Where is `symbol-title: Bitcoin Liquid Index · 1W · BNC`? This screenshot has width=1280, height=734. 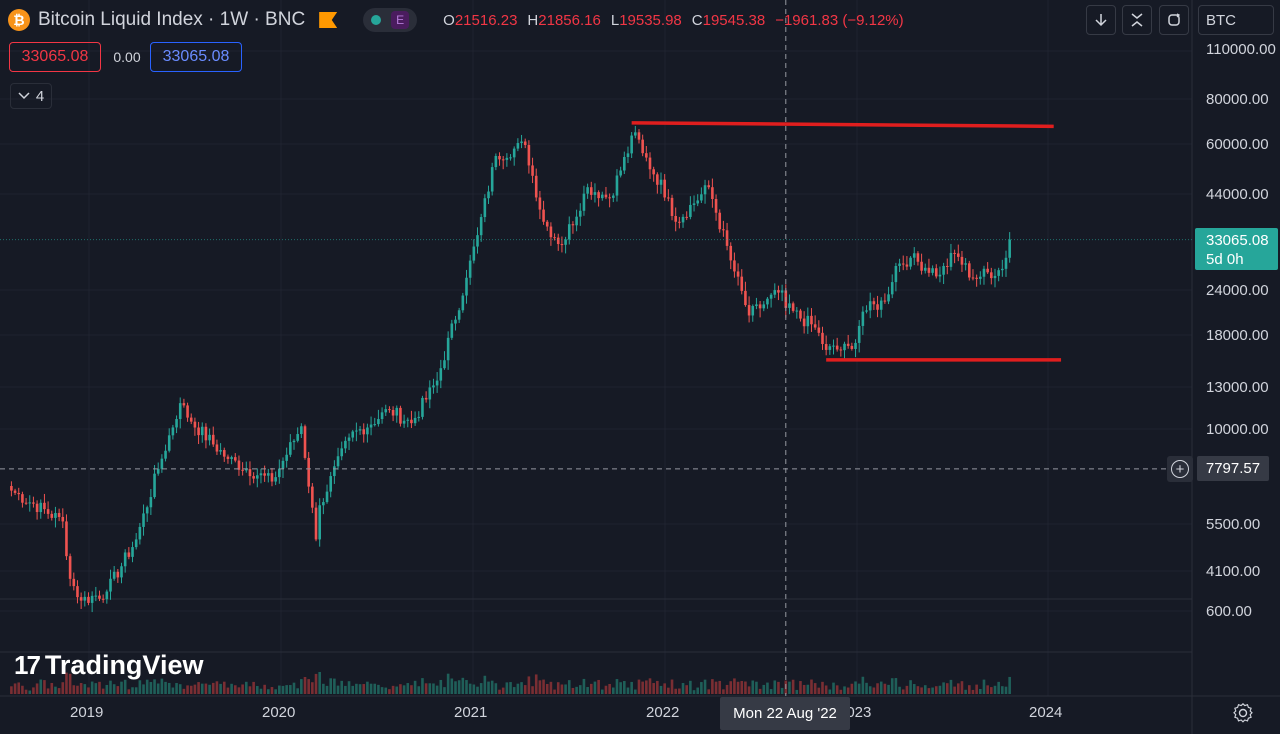 symbol-title: Bitcoin Liquid Index · 1W · BNC is located at coordinates (172, 19).